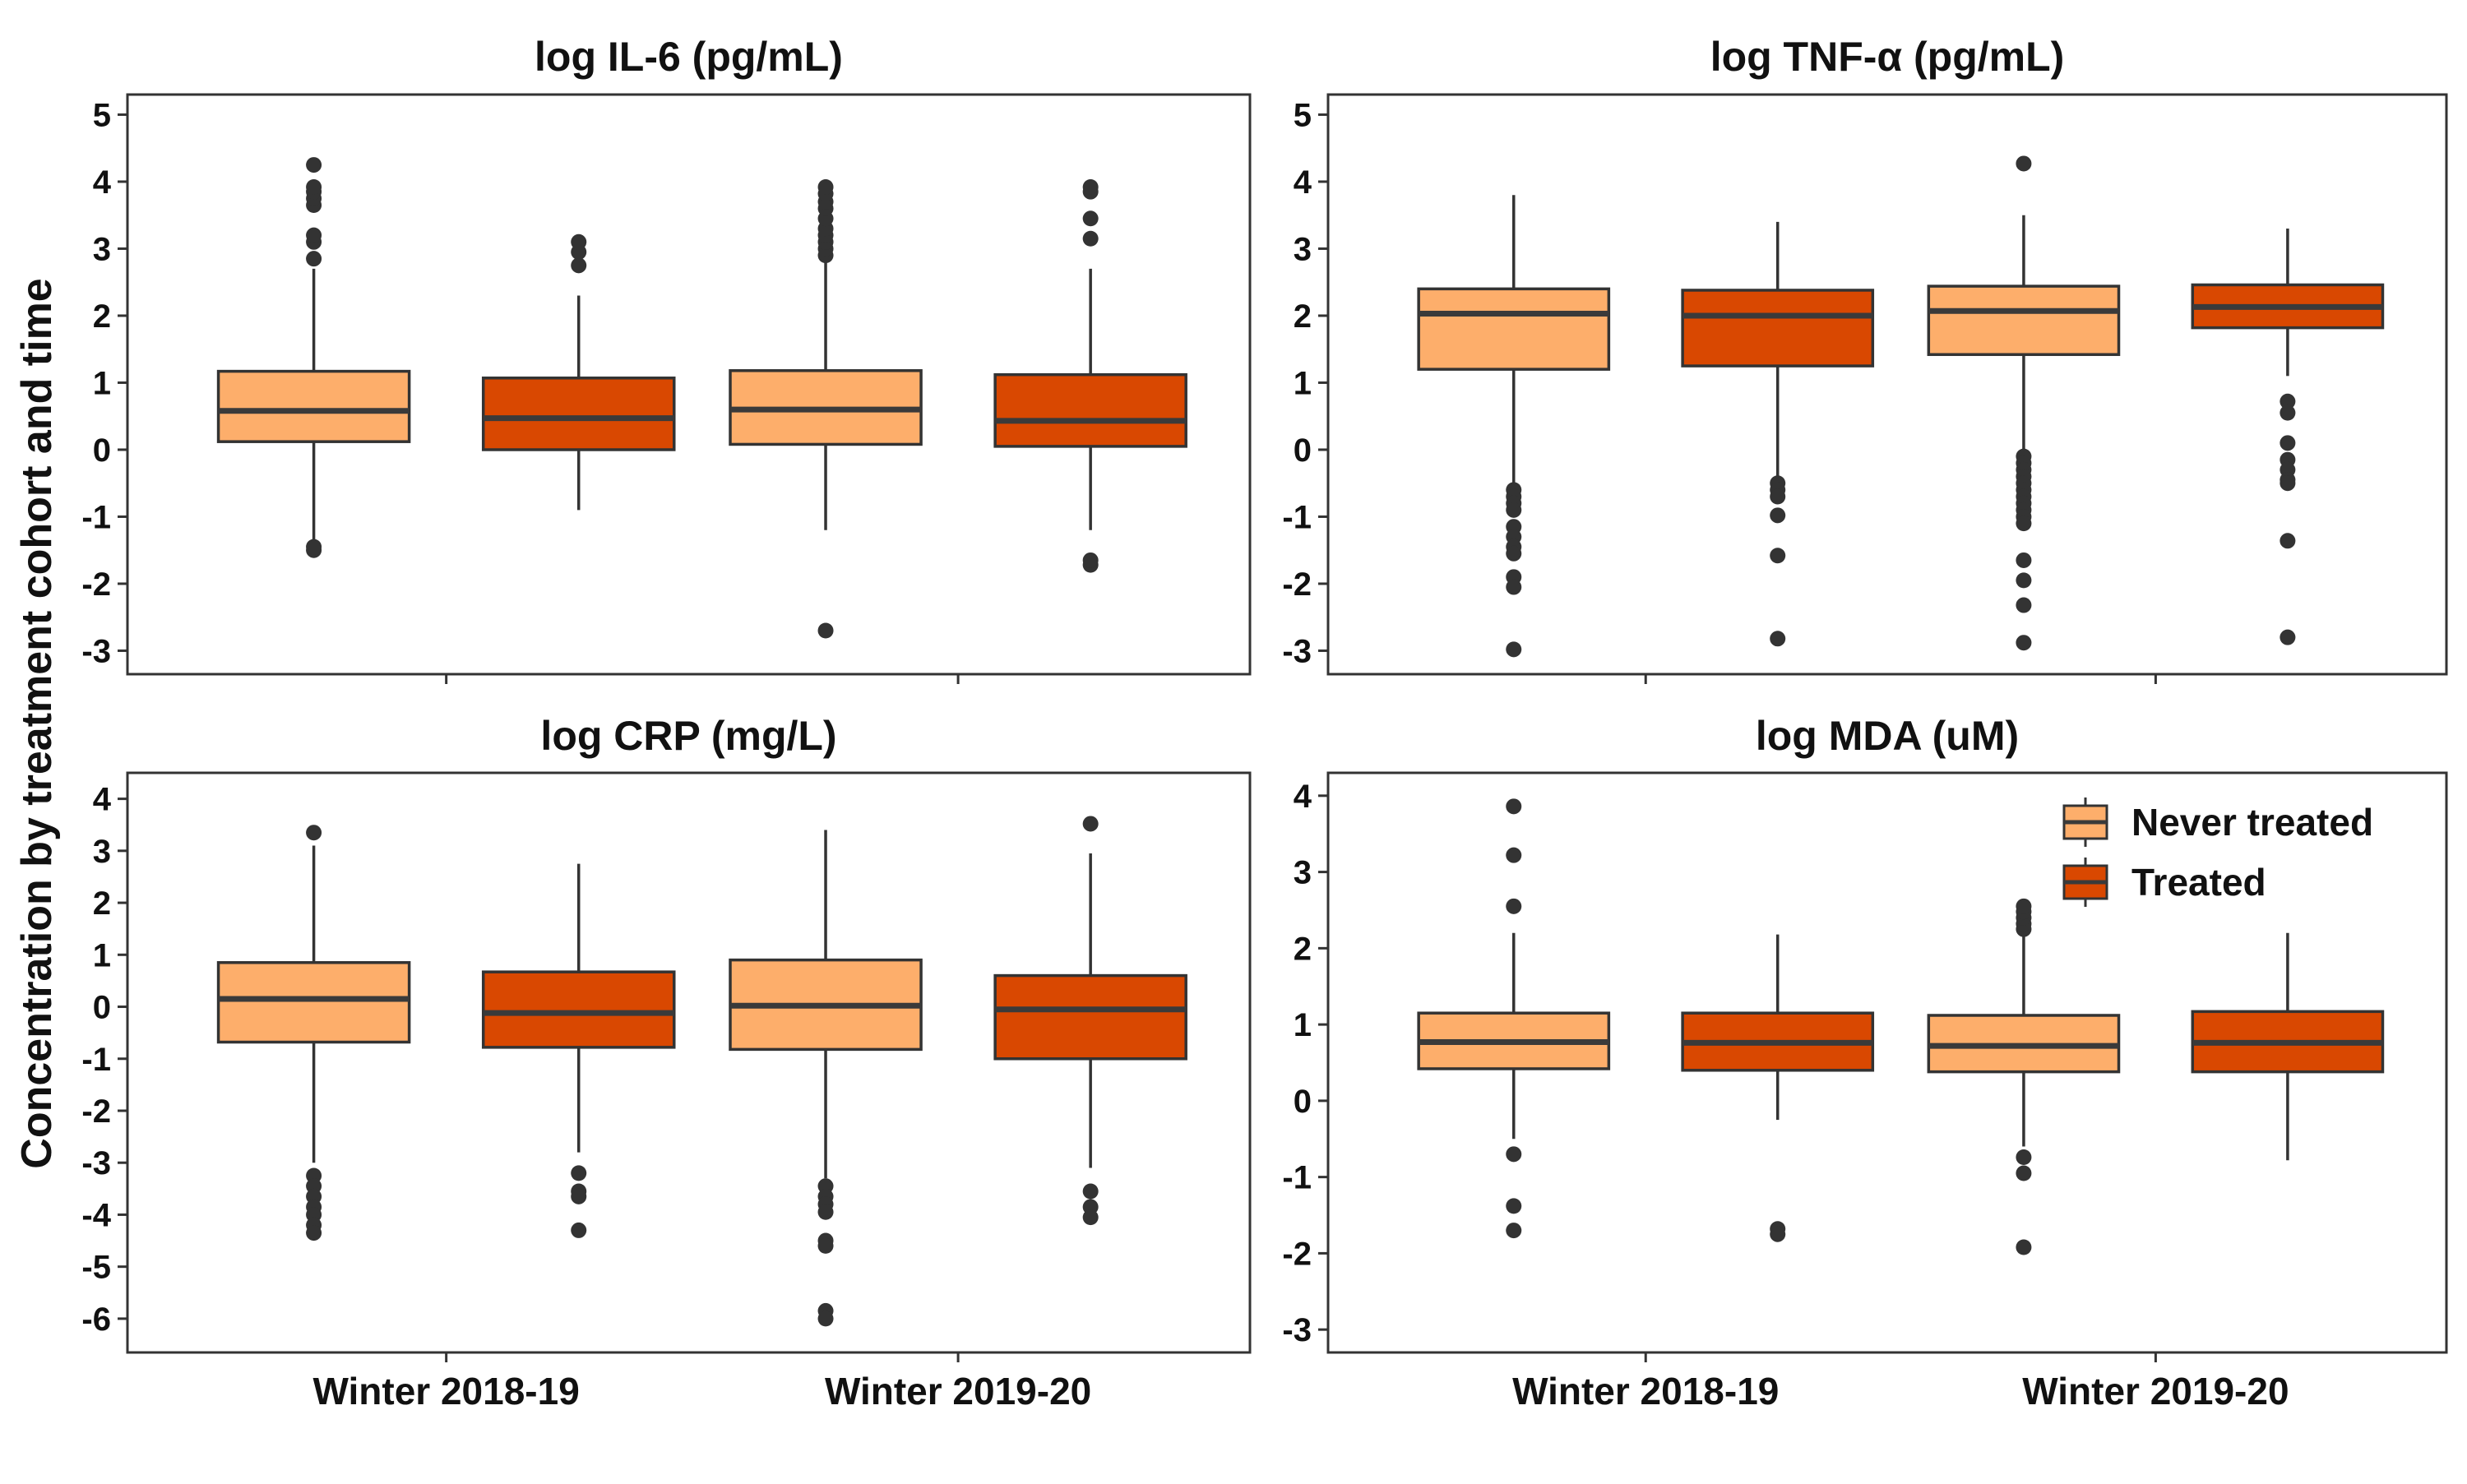 The image size is (2467, 1484). I want to click on x-tick-label: Winter 2019-20, so click(2155, 1391).